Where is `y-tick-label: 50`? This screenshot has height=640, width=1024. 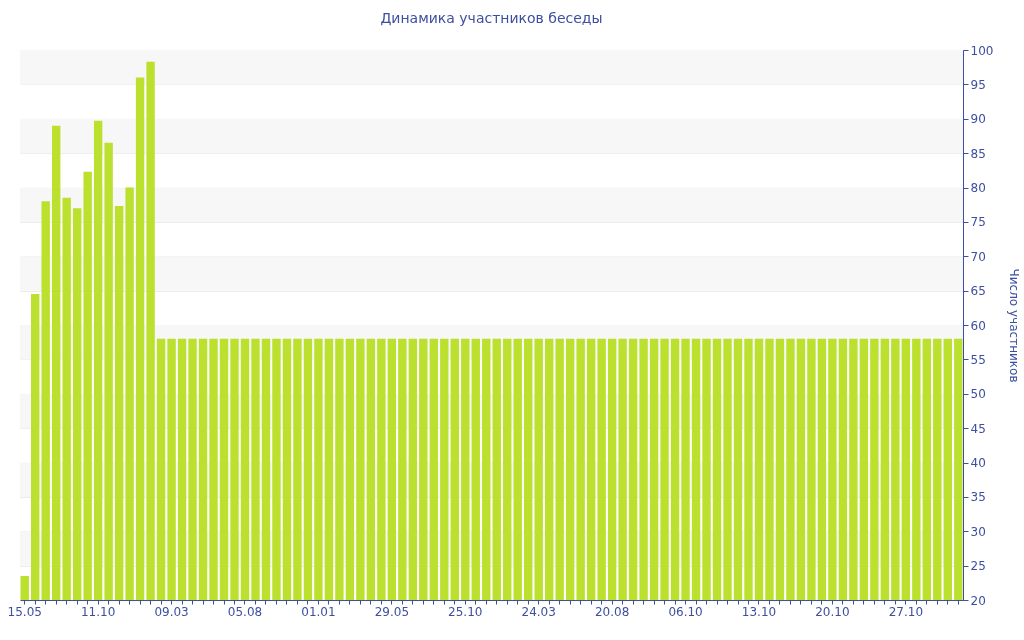 y-tick-label: 50 is located at coordinates (978, 394).